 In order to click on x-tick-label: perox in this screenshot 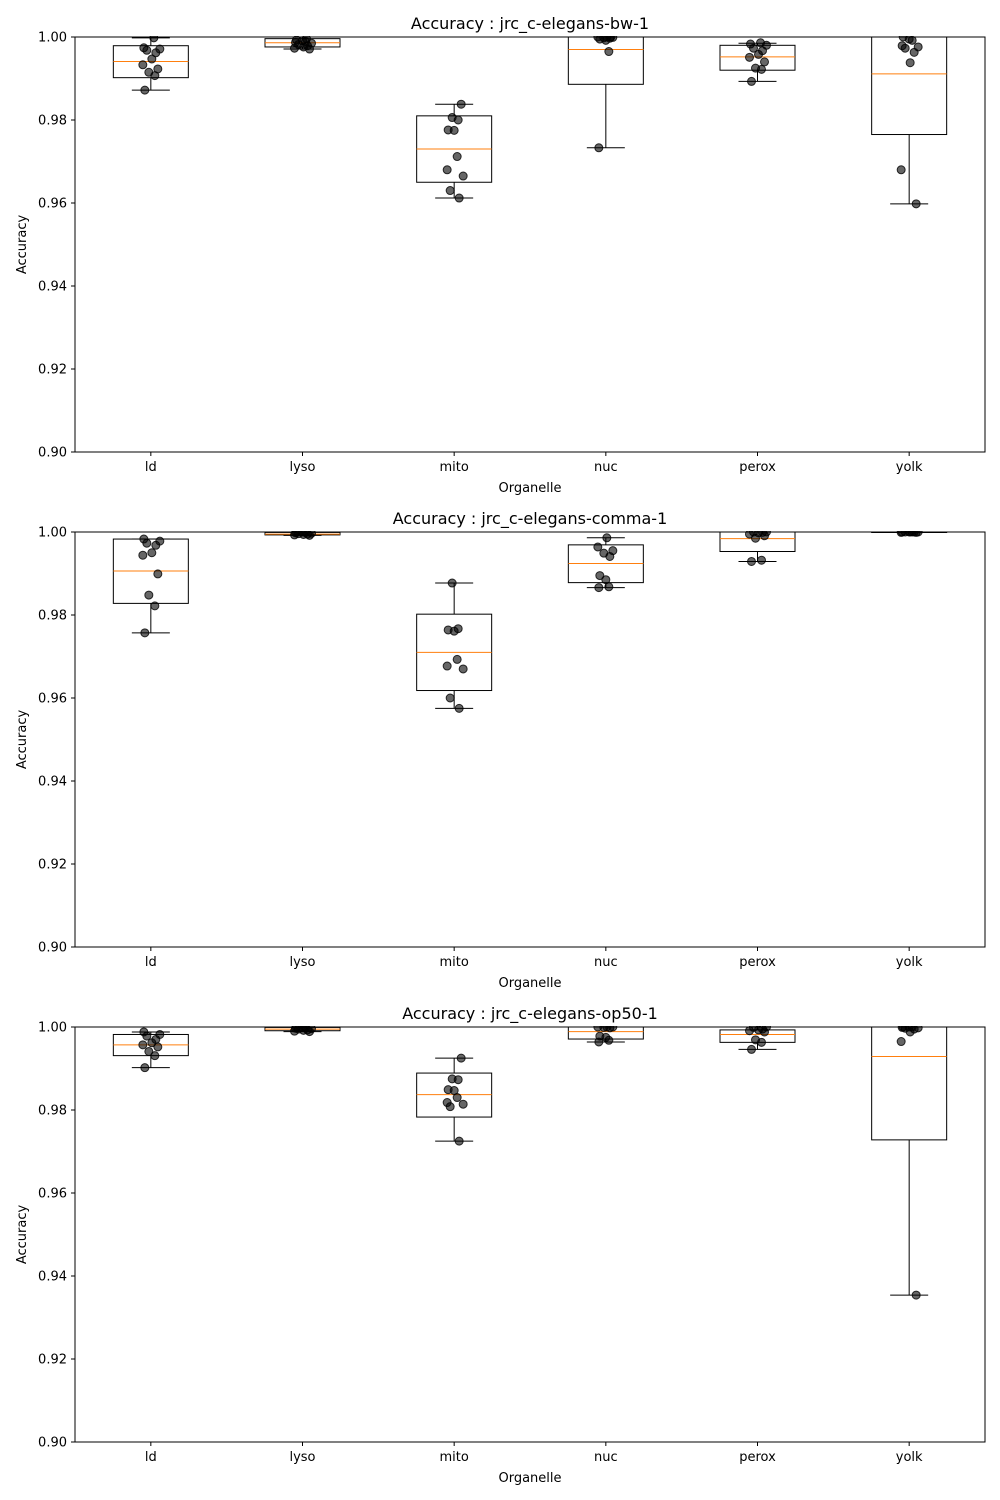, I will do `click(757, 1457)`.